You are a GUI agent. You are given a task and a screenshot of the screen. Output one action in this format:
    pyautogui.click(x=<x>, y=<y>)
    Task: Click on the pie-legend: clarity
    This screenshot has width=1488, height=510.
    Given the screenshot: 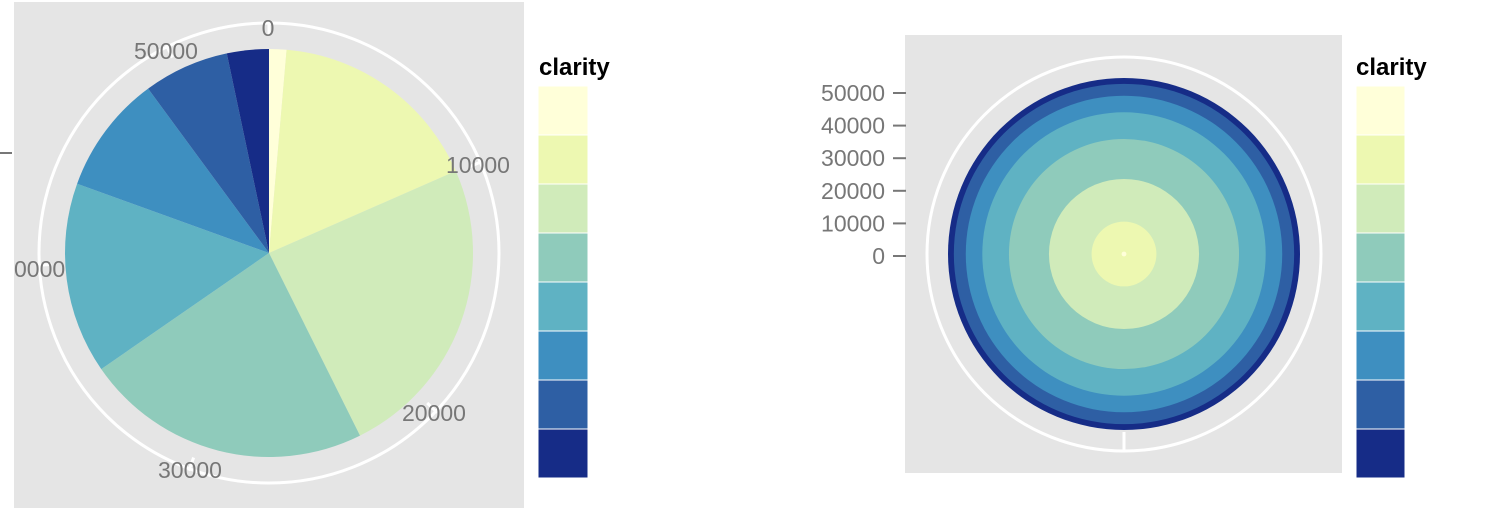 What is the action you would take?
    pyautogui.click(x=573, y=266)
    